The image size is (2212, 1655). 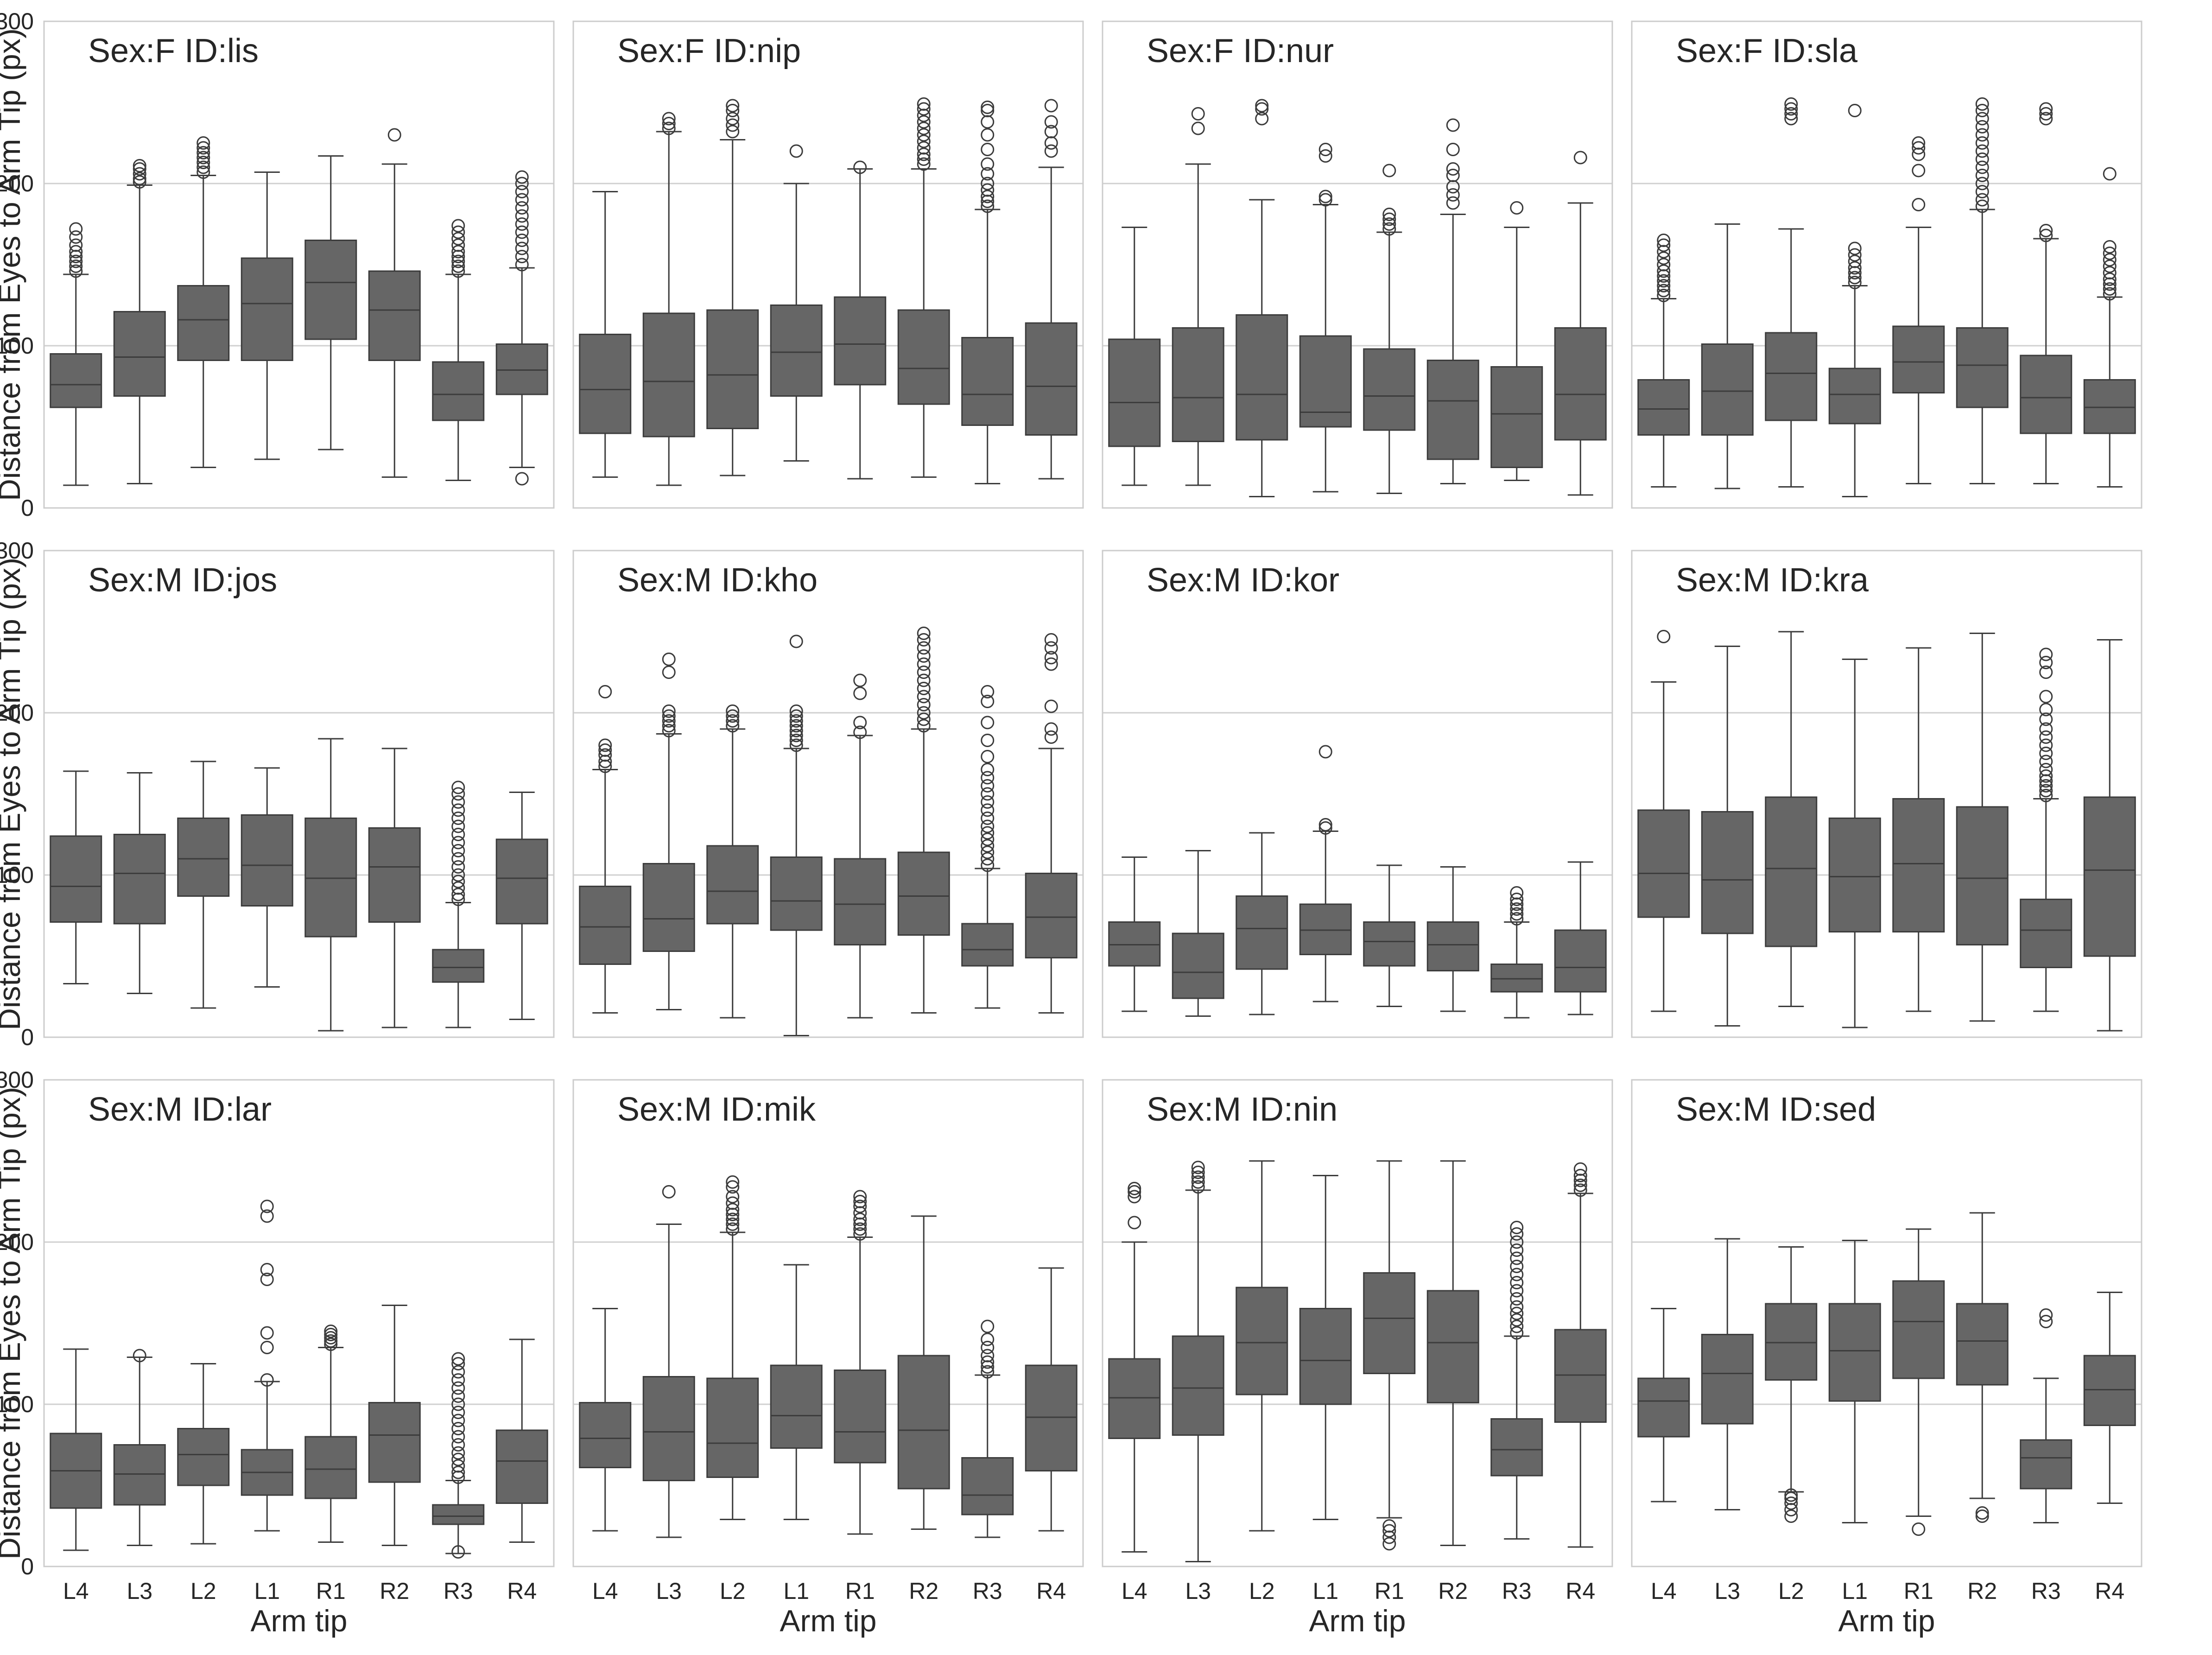 I want to click on y-tick-label: 200, so click(x=17, y=1242).